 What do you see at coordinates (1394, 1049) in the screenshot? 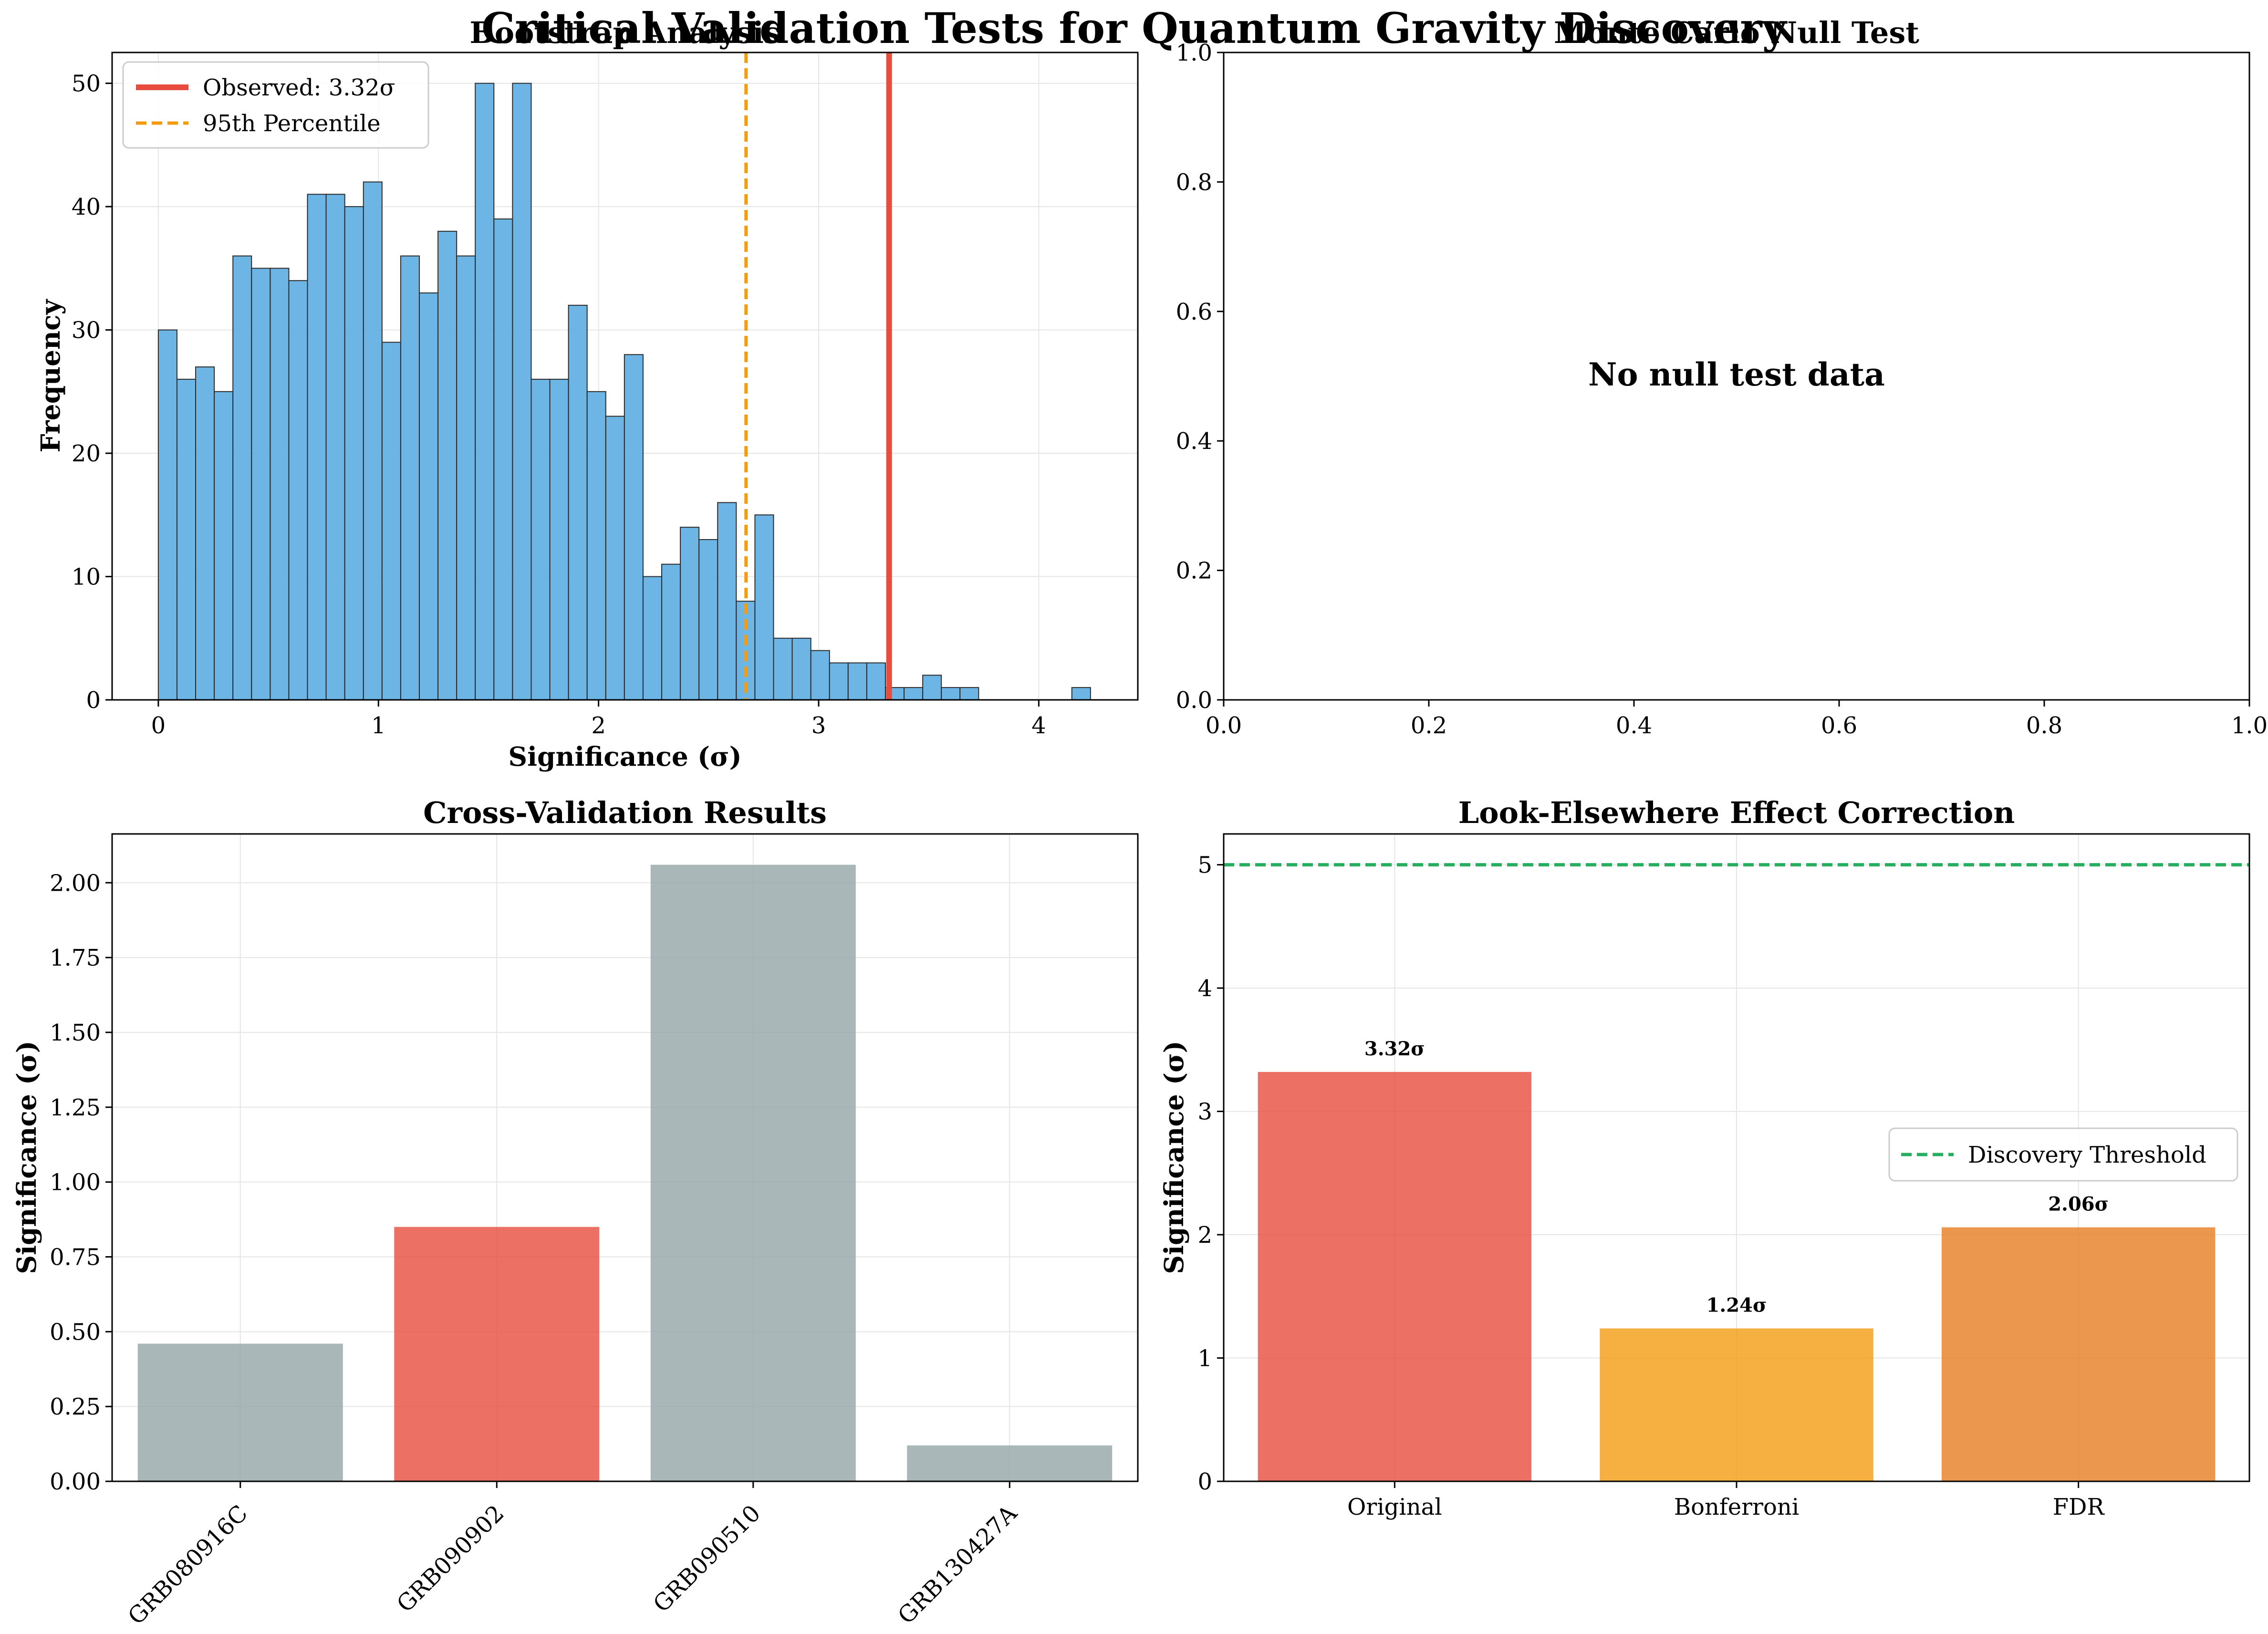
I see `bar-value-label: 3.32σ` at bounding box center [1394, 1049].